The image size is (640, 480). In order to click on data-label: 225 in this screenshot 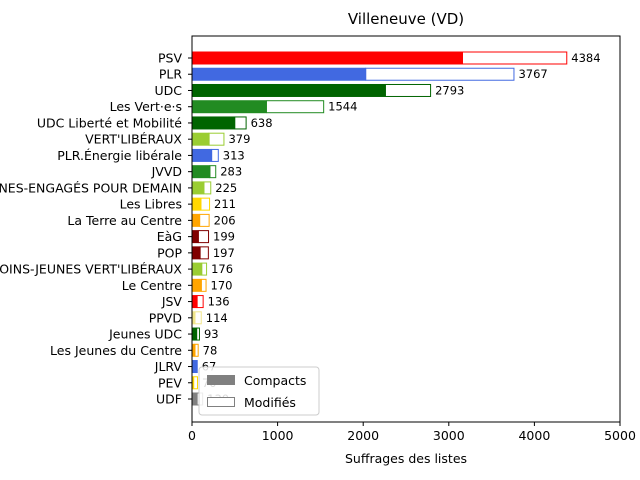, I will do `click(226, 188)`.